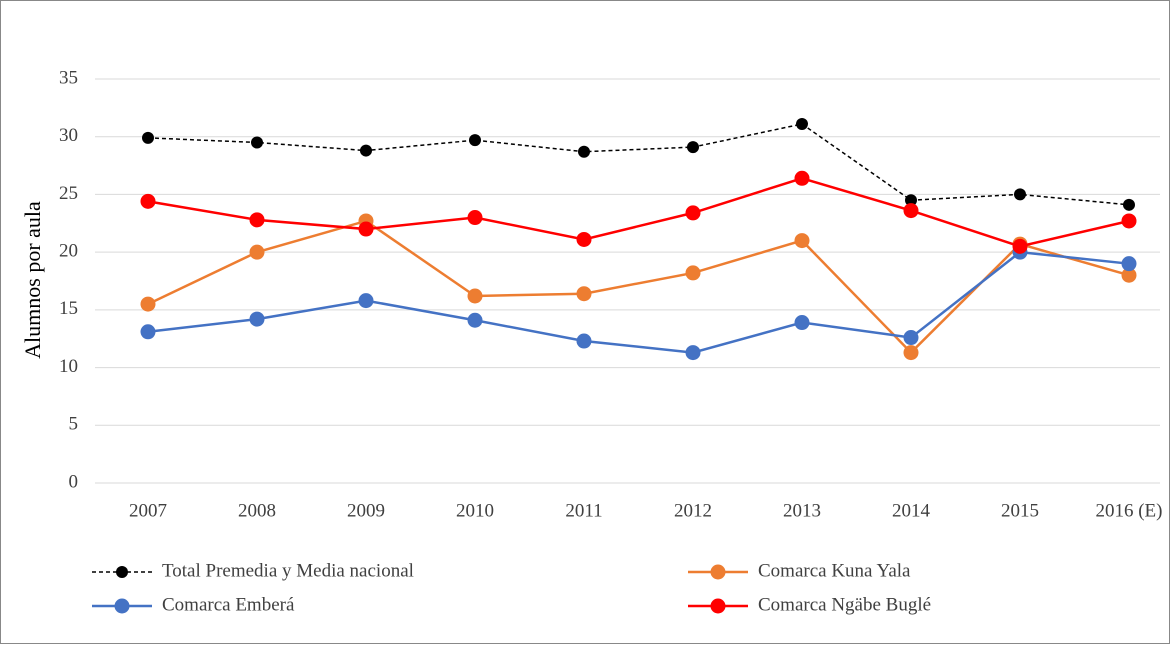 The image size is (1170, 649). What do you see at coordinates (68, 193) in the screenshot?
I see `y-tick-label: 25` at bounding box center [68, 193].